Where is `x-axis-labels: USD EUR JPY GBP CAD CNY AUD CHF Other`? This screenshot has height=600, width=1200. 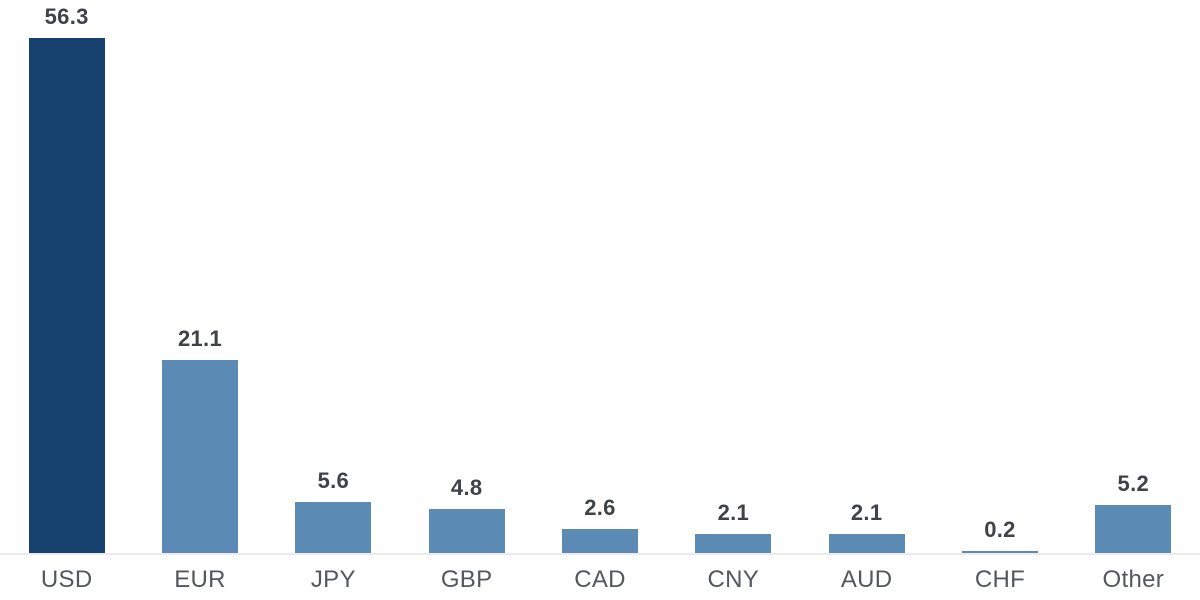 x-axis-labels: USD EUR JPY GBP CAD CNY AUD CHF Other is located at coordinates (600, 577).